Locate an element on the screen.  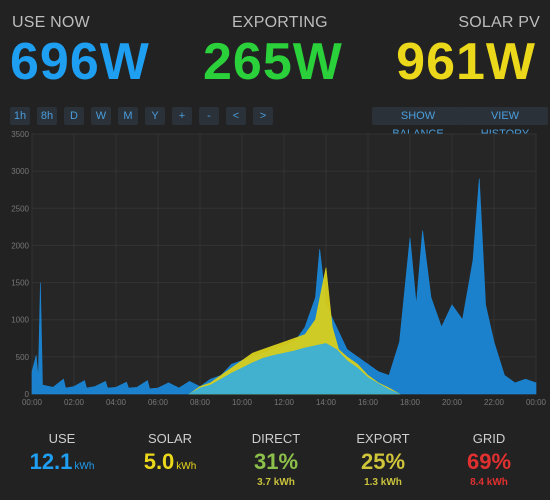
y-tick-label: 2000 is located at coordinates (20, 245).